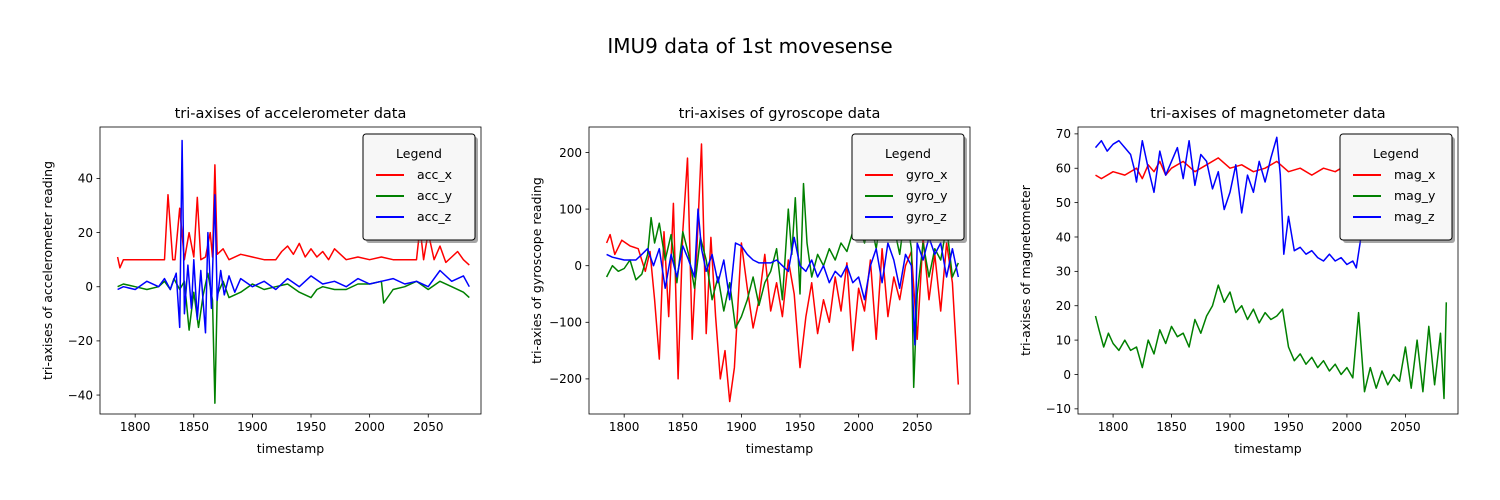 The height and width of the screenshot is (500, 1500). I want to click on y-tick-label: −20, so click(80, 341).